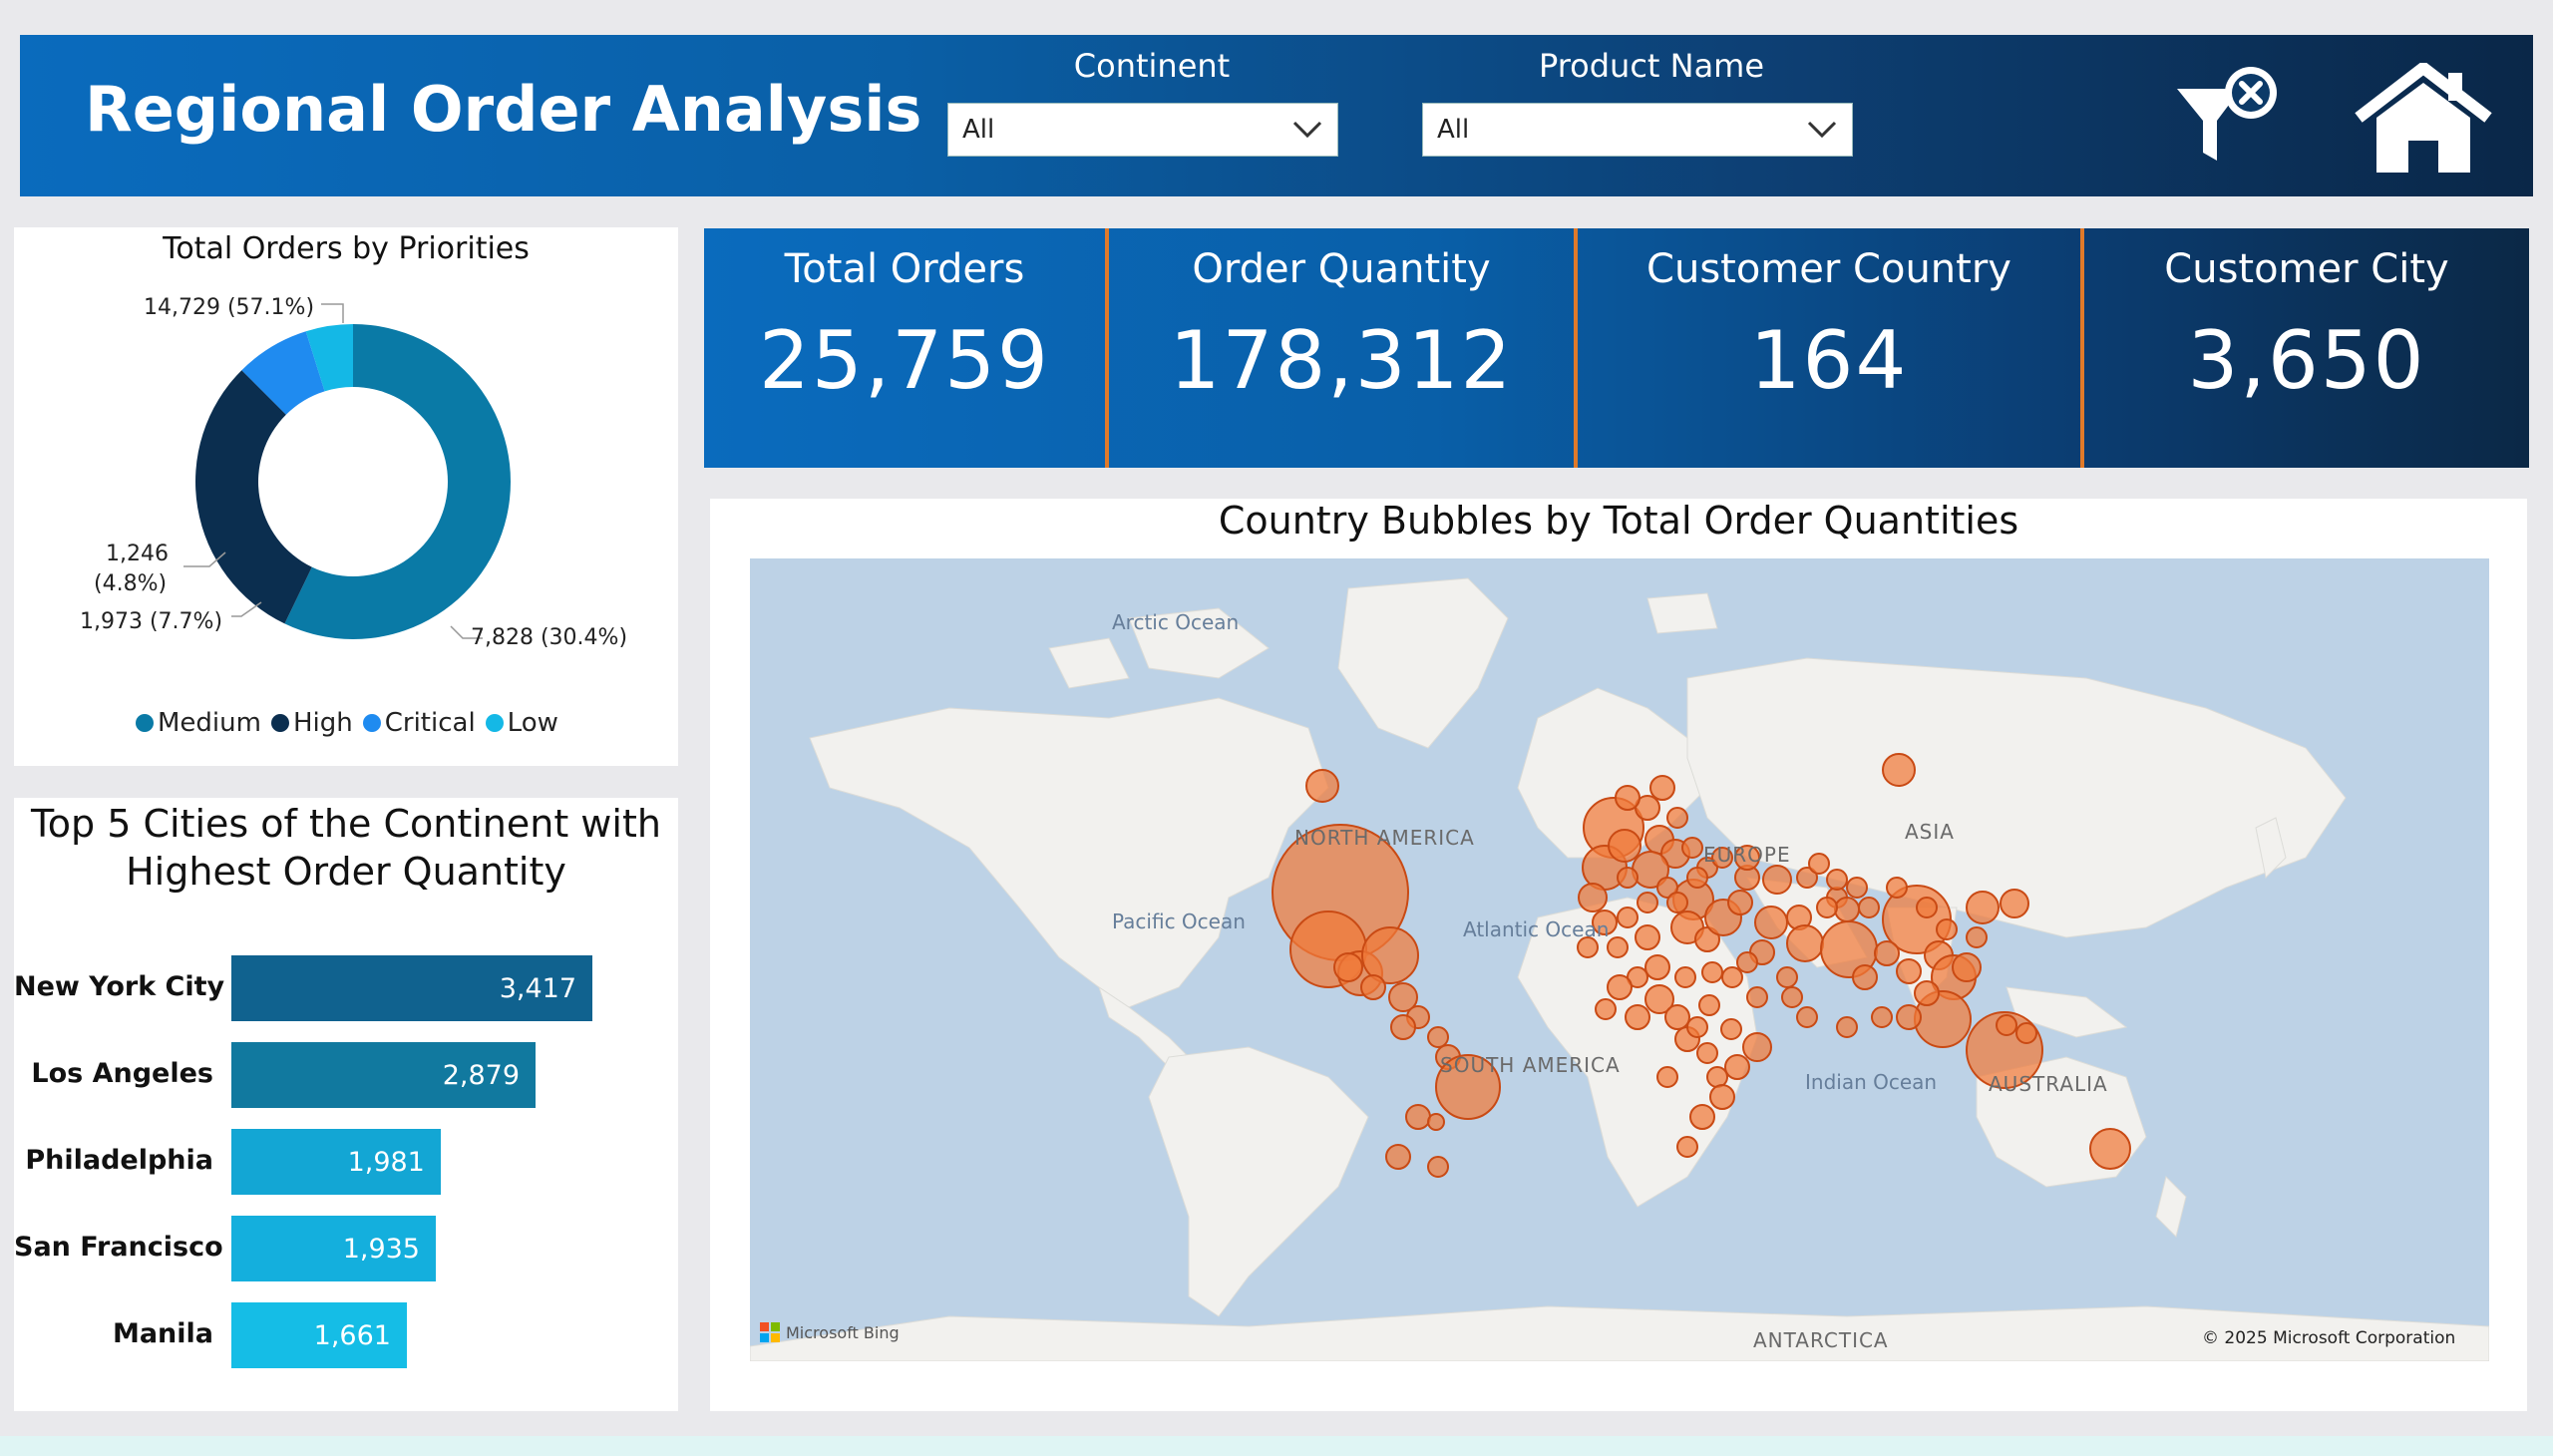 This screenshot has width=2553, height=1456. What do you see at coordinates (1638, 130) in the screenshot?
I see `product-dropdown: All` at bounding box center [1638, 130].